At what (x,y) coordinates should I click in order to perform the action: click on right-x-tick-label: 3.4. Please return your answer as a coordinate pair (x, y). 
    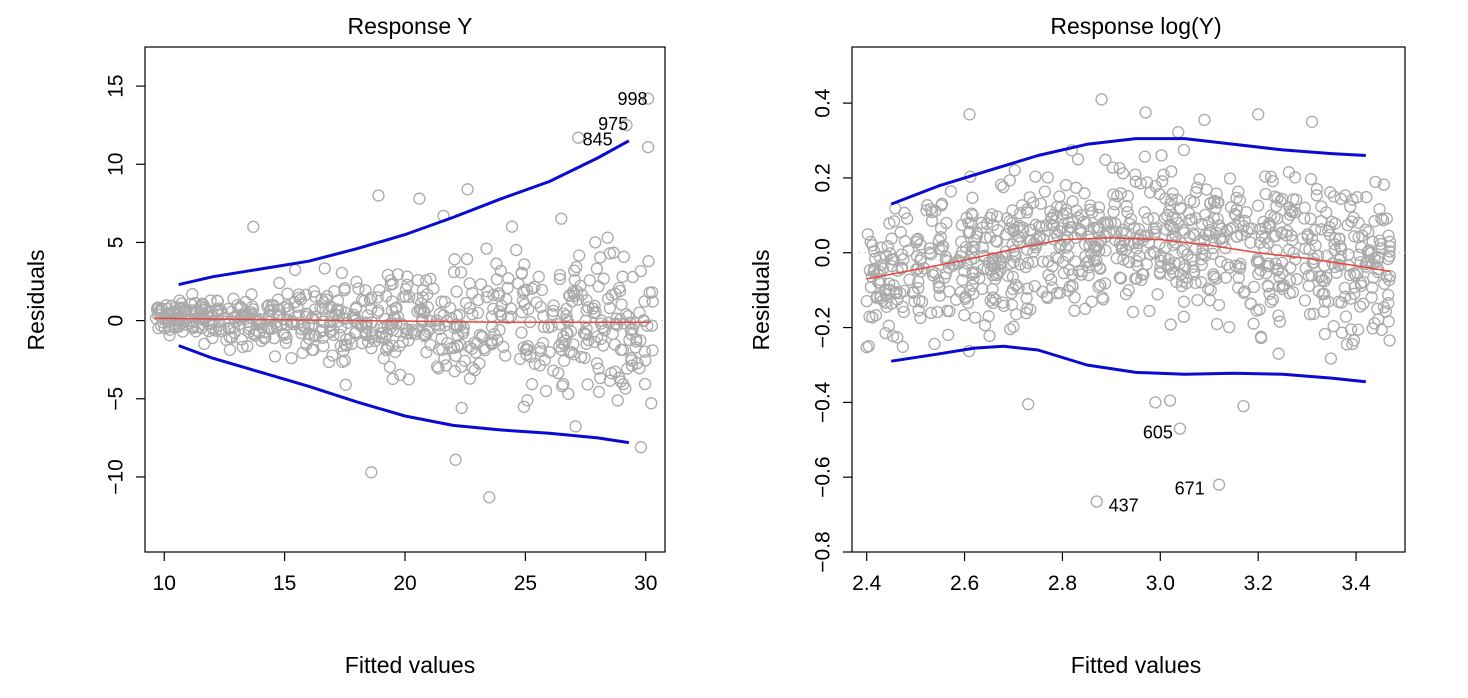
    Looking at the image, I should click on (1356, 583).